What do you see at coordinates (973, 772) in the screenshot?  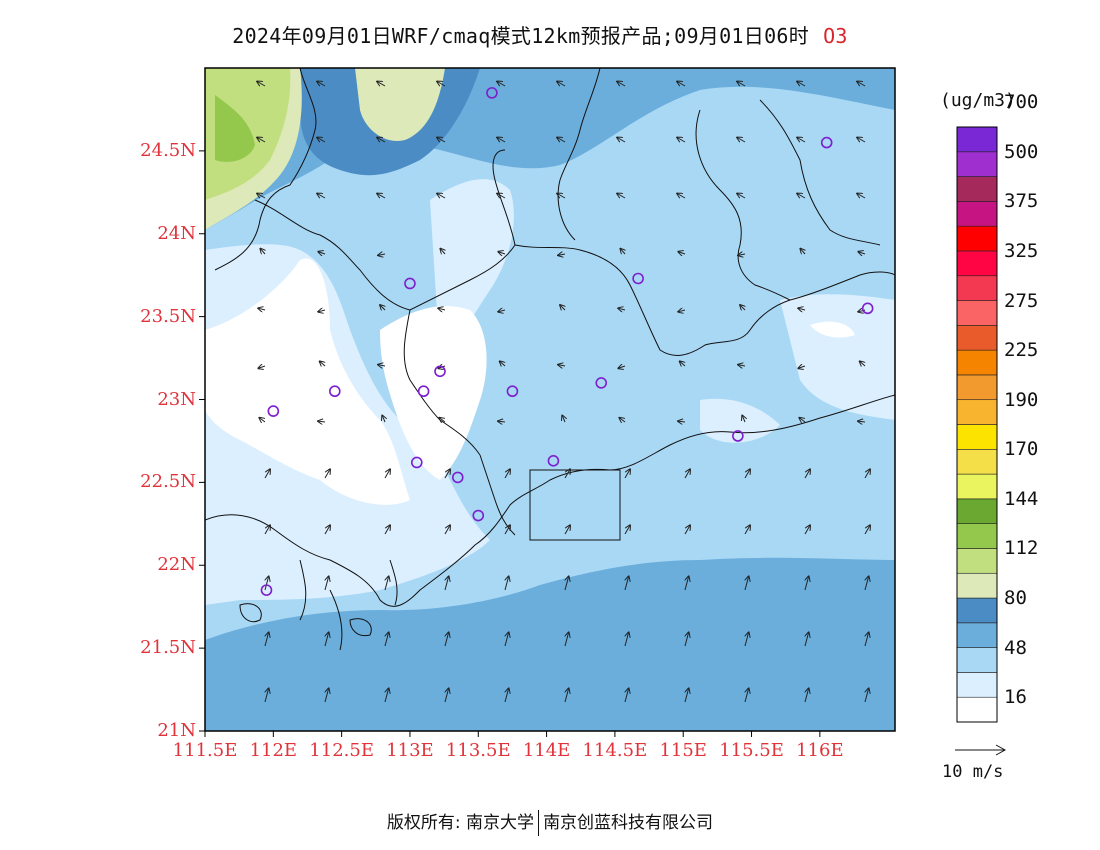 I see `wind-reference-label: 10 m/s` at bounding box center [973, 772].